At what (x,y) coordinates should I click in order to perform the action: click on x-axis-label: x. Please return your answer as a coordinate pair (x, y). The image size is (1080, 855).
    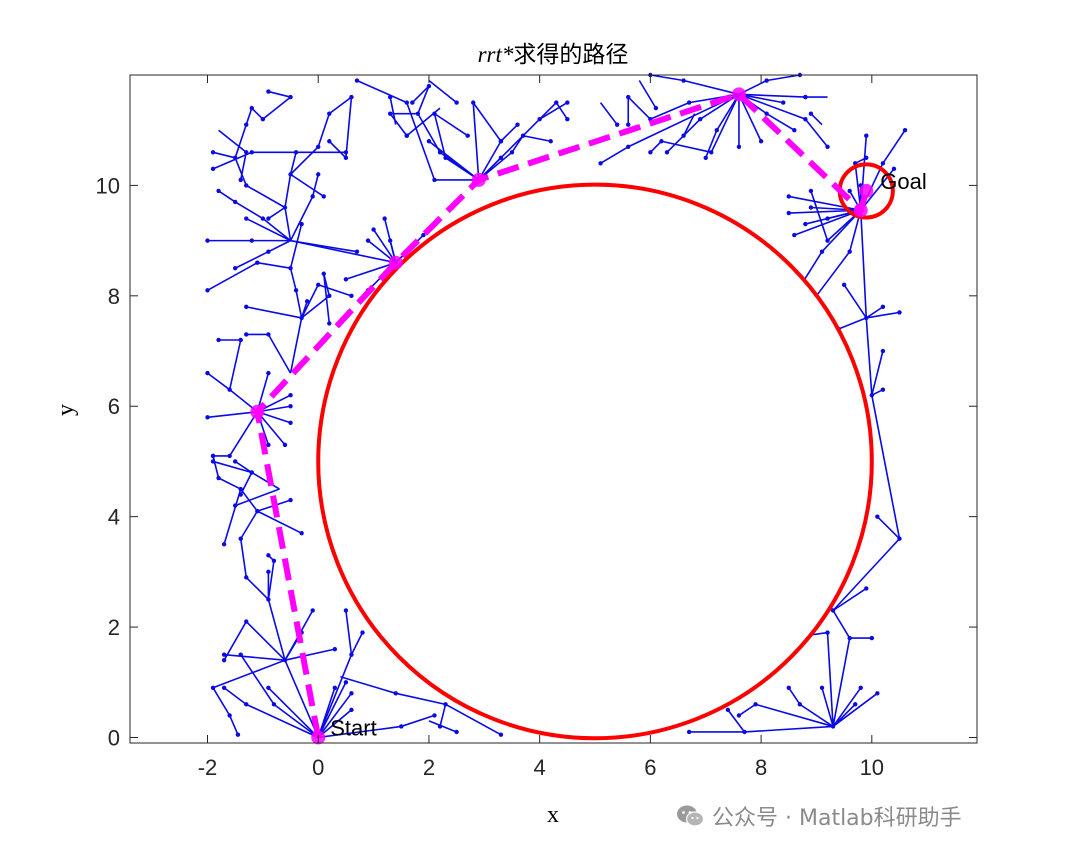
    Looking at the image, I should click on (553, 815).